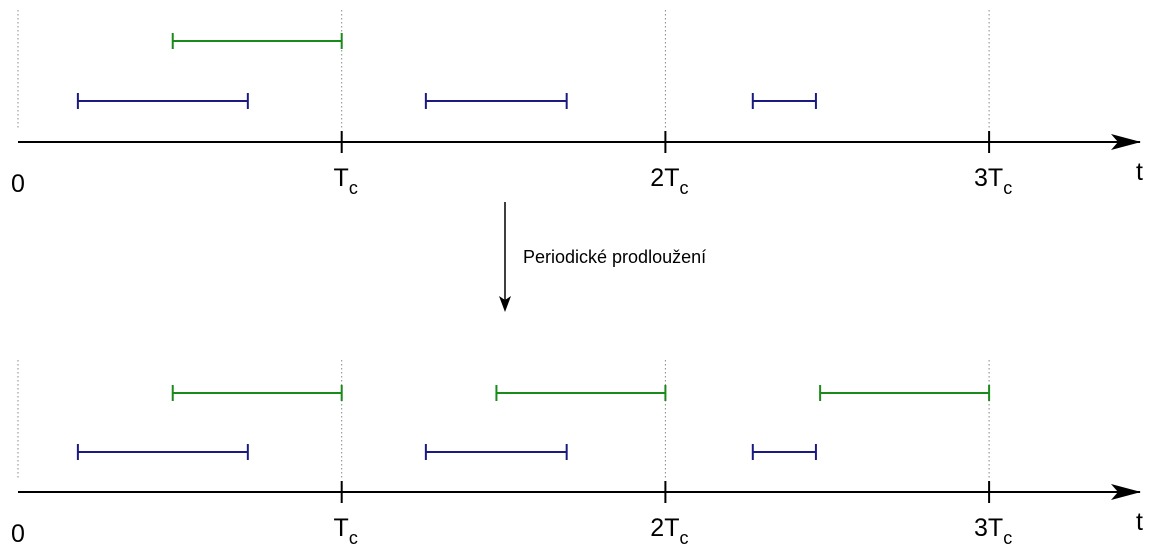  Describe the element at coordinates (614, 257) in the screenshot. I see `transition-label: Periodické prodloužení` at that location.